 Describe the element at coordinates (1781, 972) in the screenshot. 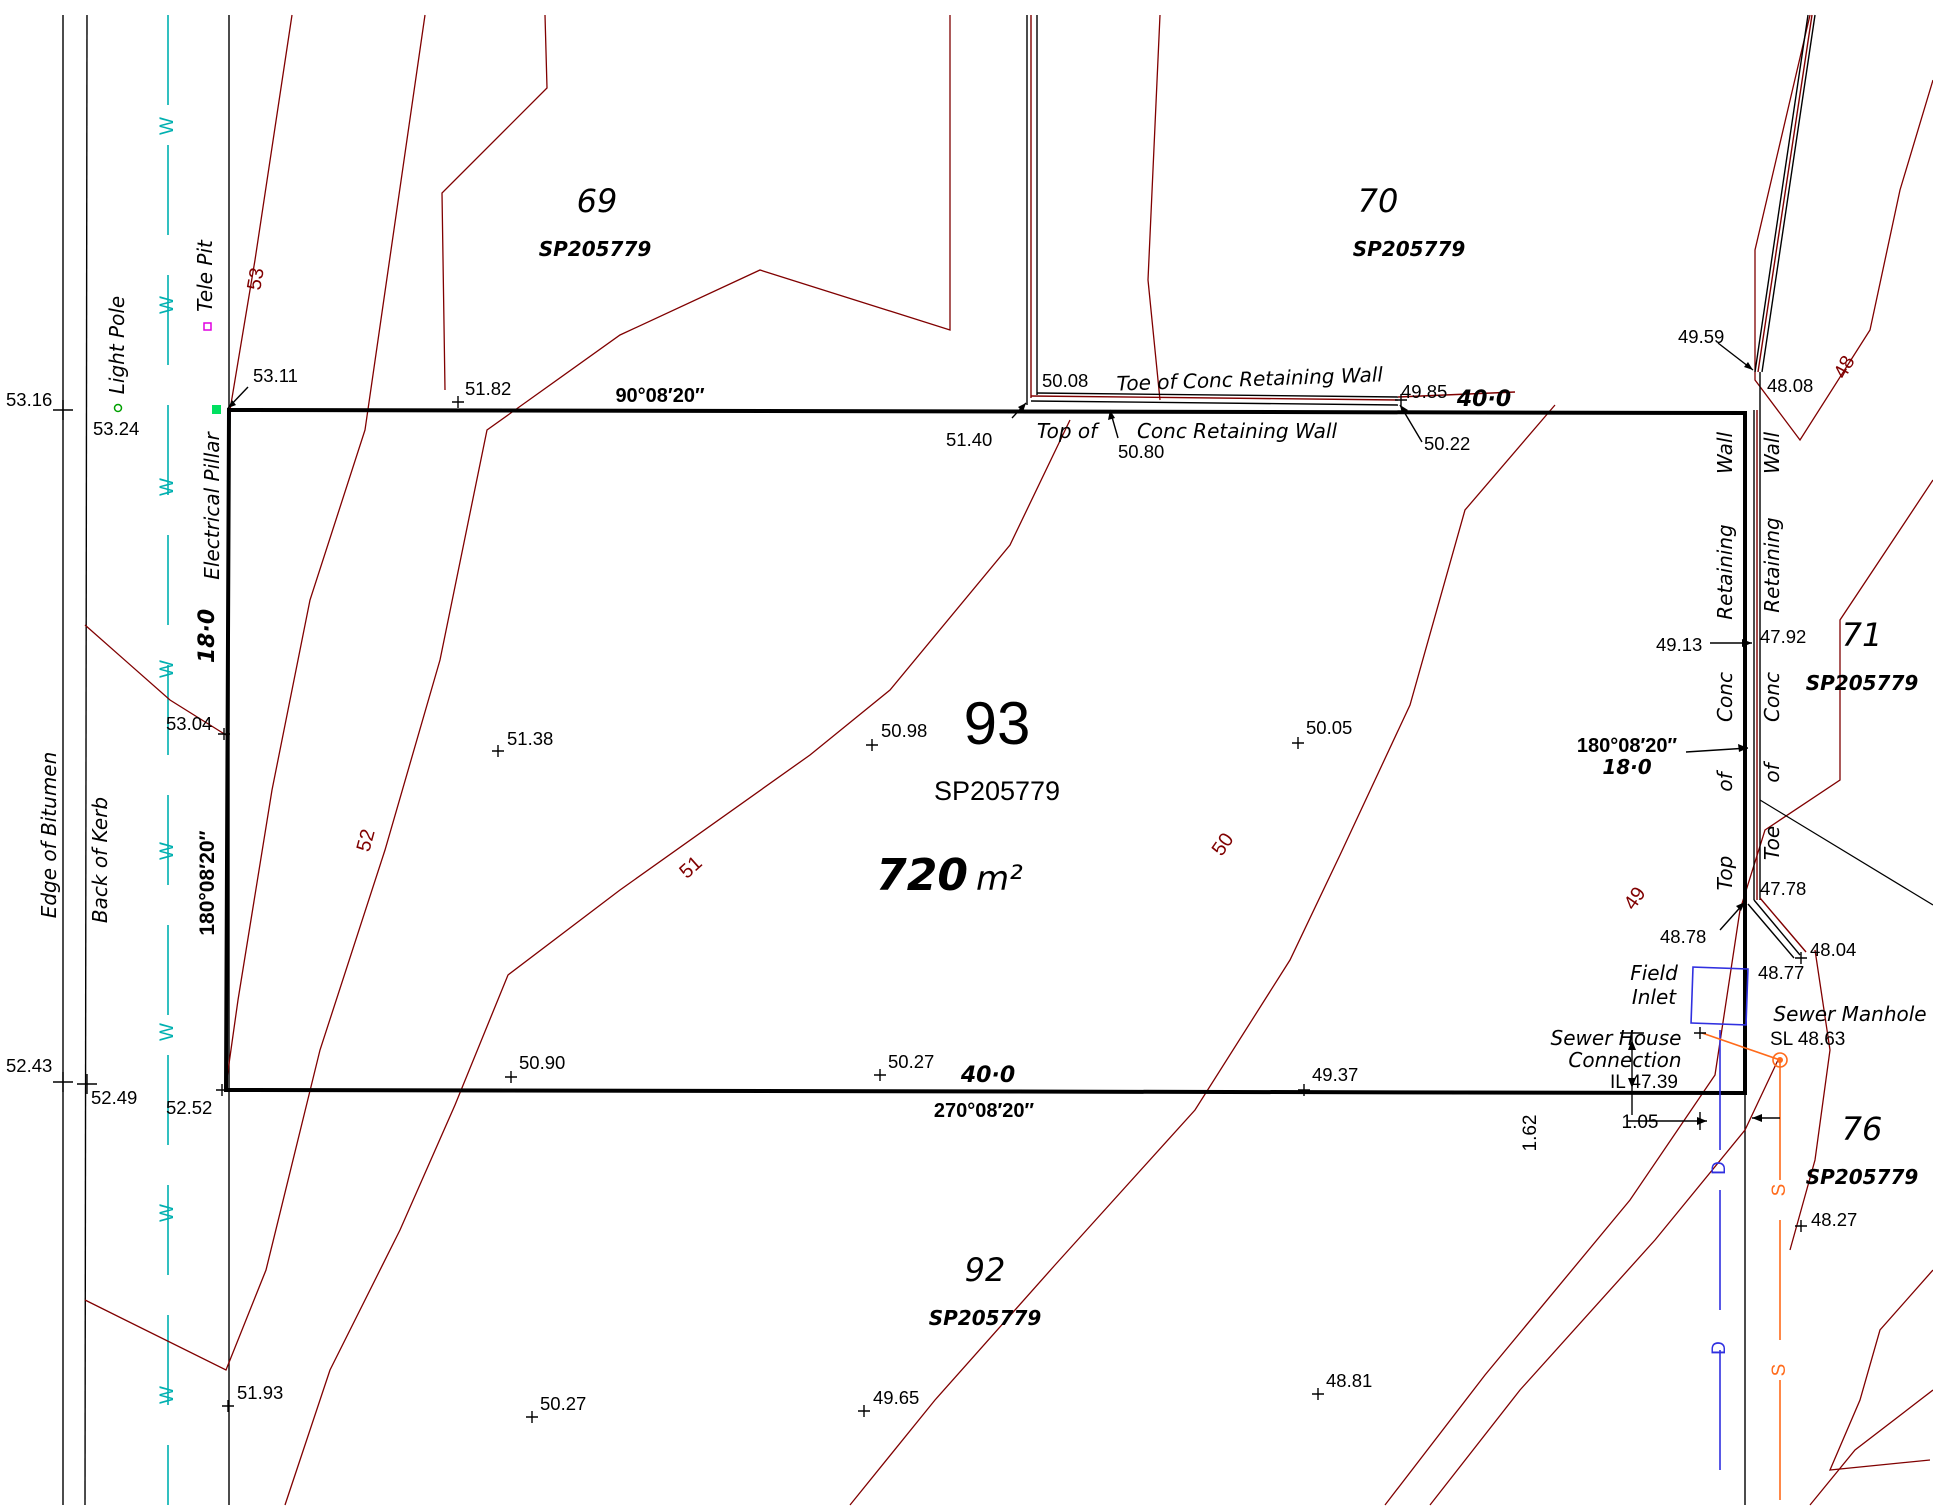

I see `spot-level: 48.77` at that location.